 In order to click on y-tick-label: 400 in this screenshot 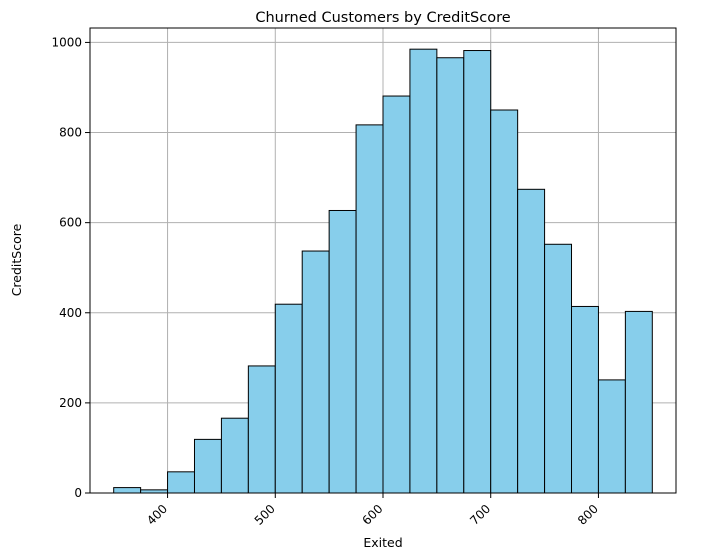, I will do `click(70, 313)`.